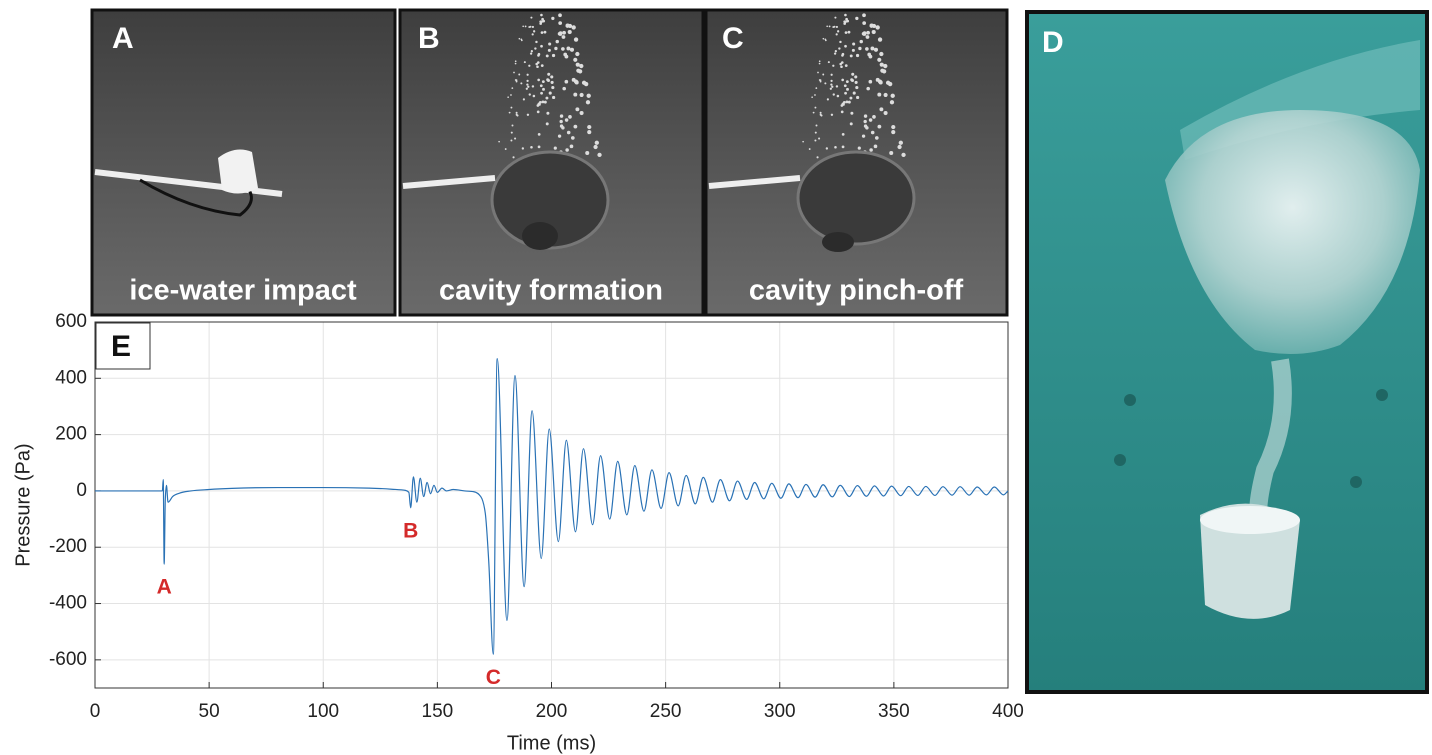 This screenshot has height=755, width=1432. Describe the element at coordinates (121, 346) in the screenshot. I see `panel-label: E` at that location.